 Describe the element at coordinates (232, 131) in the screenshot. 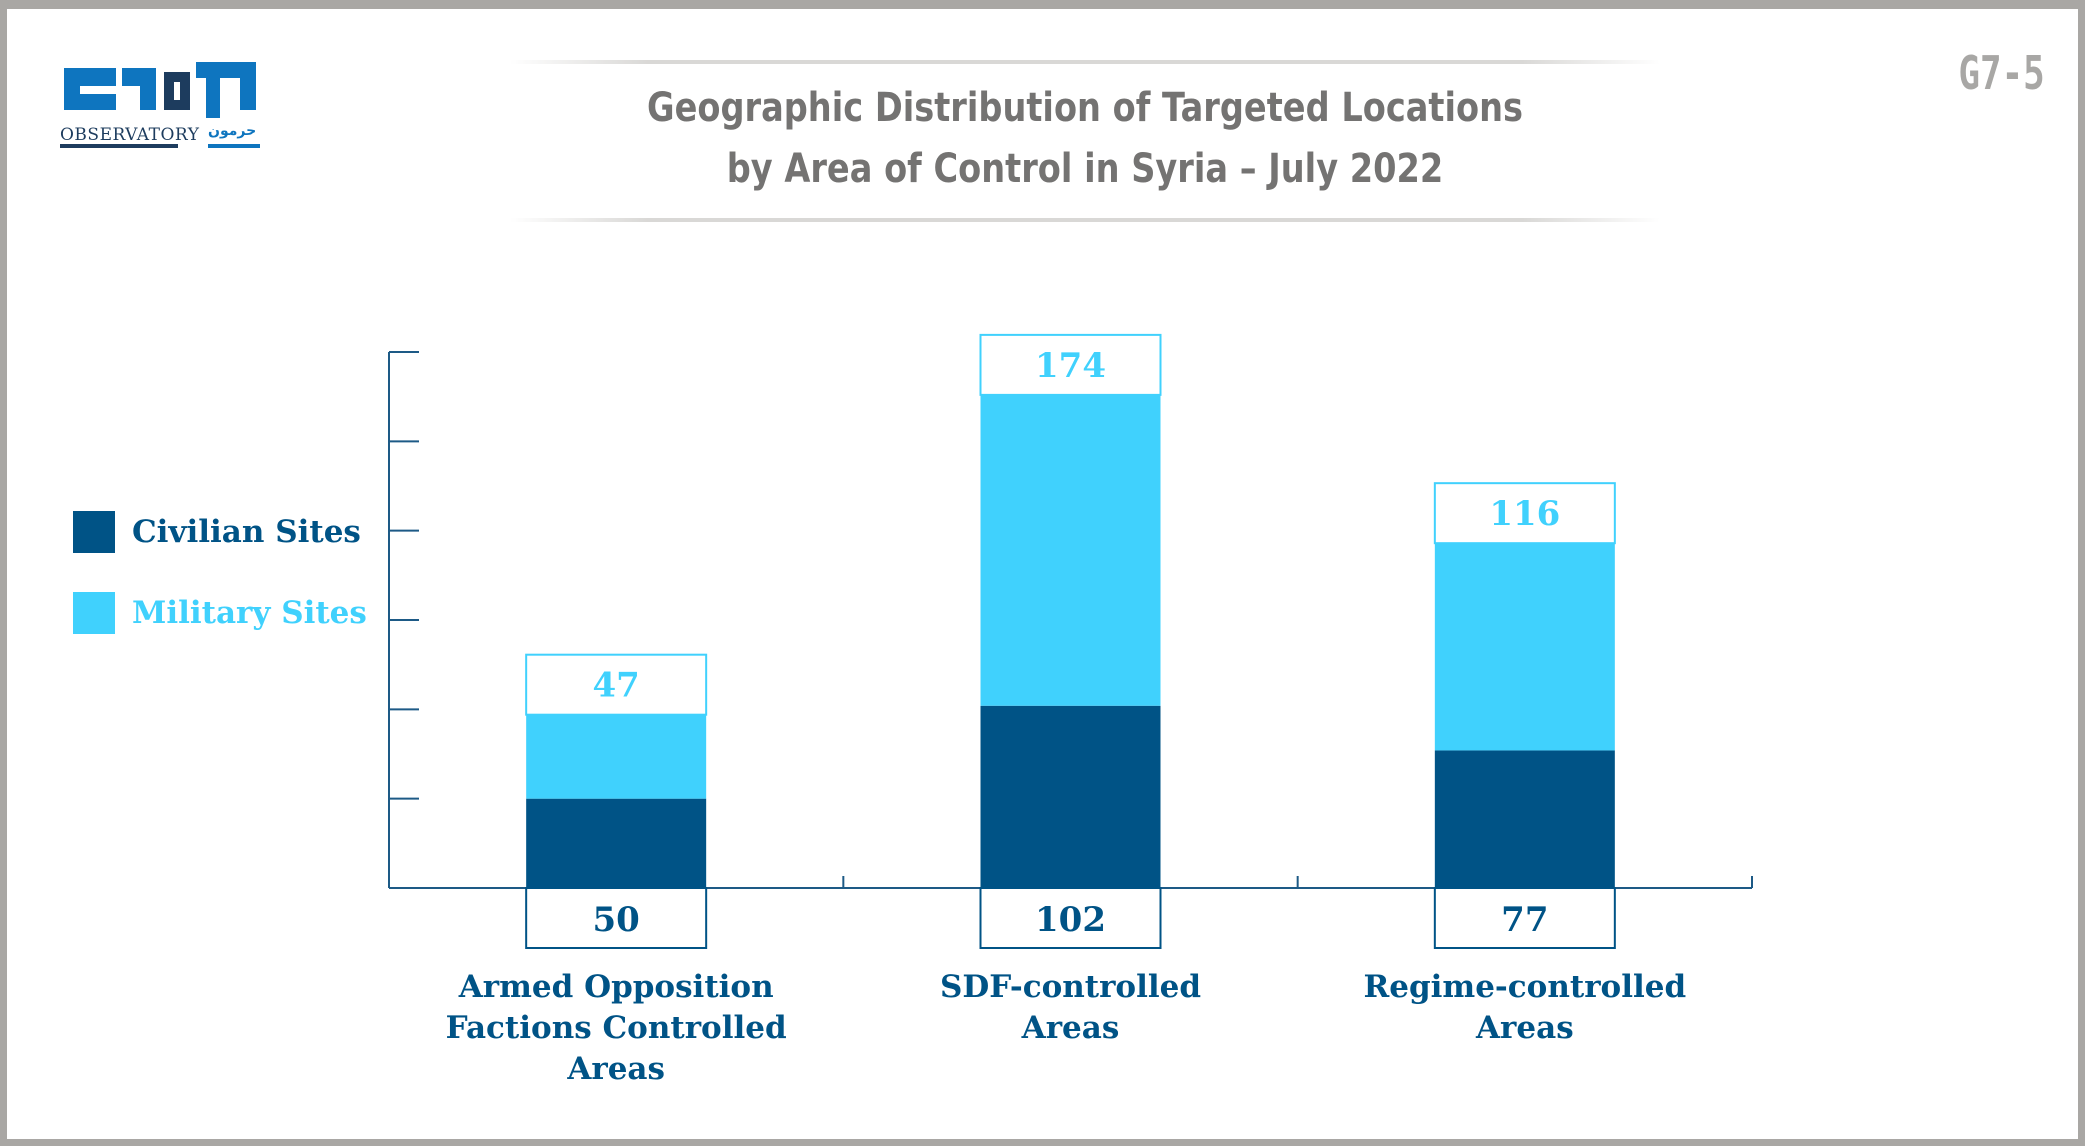

I see `logo-arabic-text: حرمون` at that location.